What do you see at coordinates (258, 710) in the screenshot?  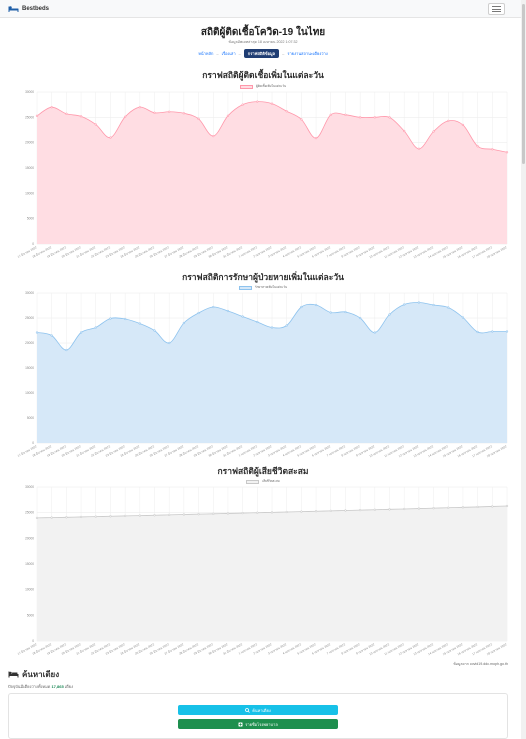 I see `search-bed-button: ค้นหาเตียง` at bounding box center [258, 710].